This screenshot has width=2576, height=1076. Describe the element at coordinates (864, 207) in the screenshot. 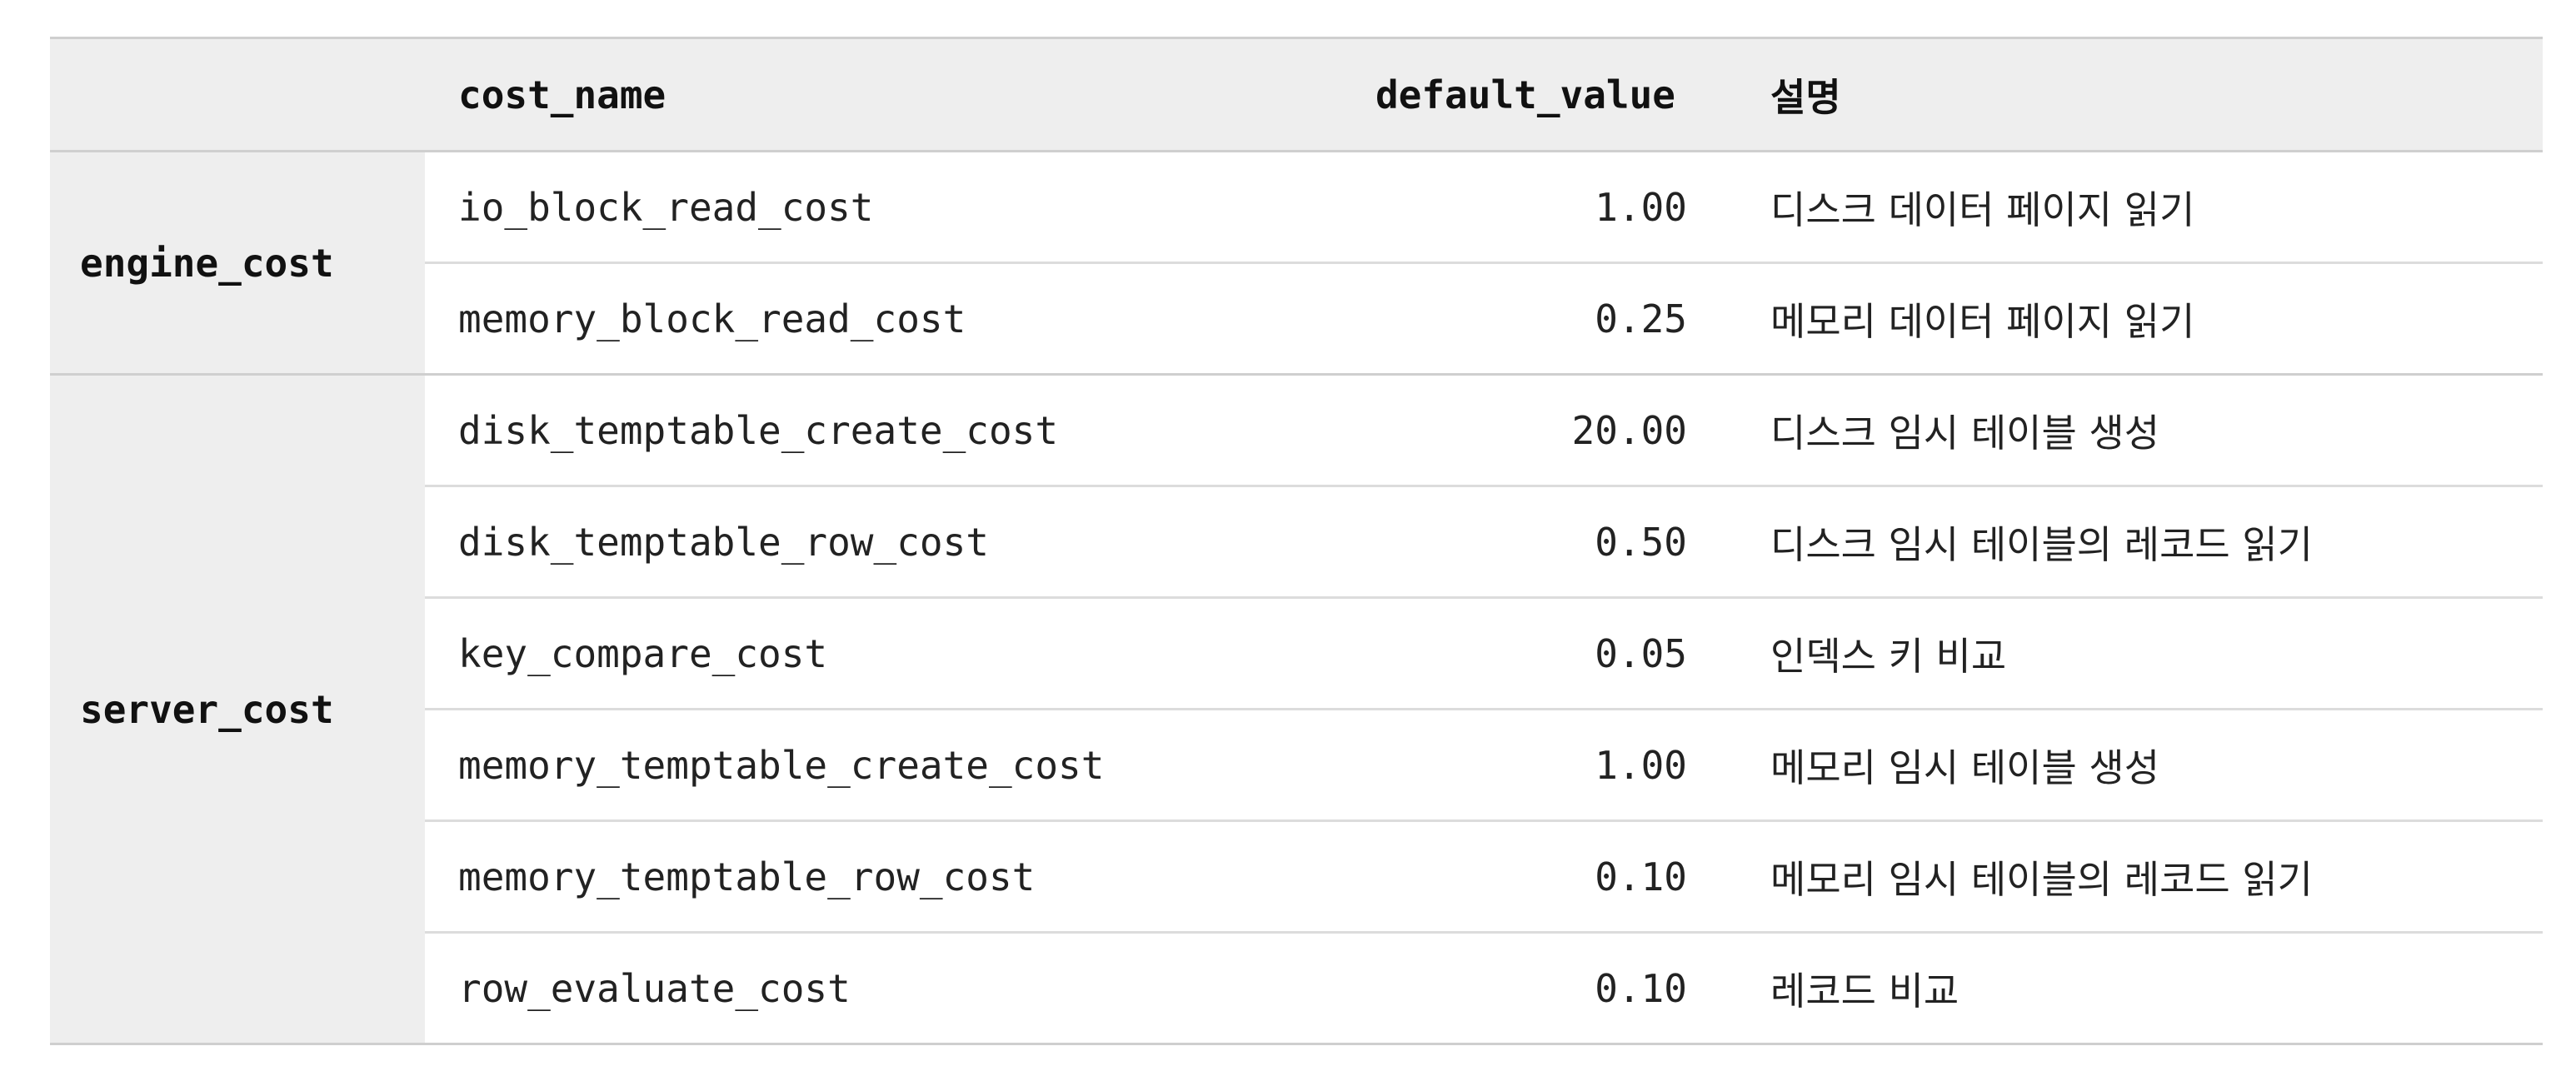

I see `cost-name-cell: io_block_read_cost` at that location.